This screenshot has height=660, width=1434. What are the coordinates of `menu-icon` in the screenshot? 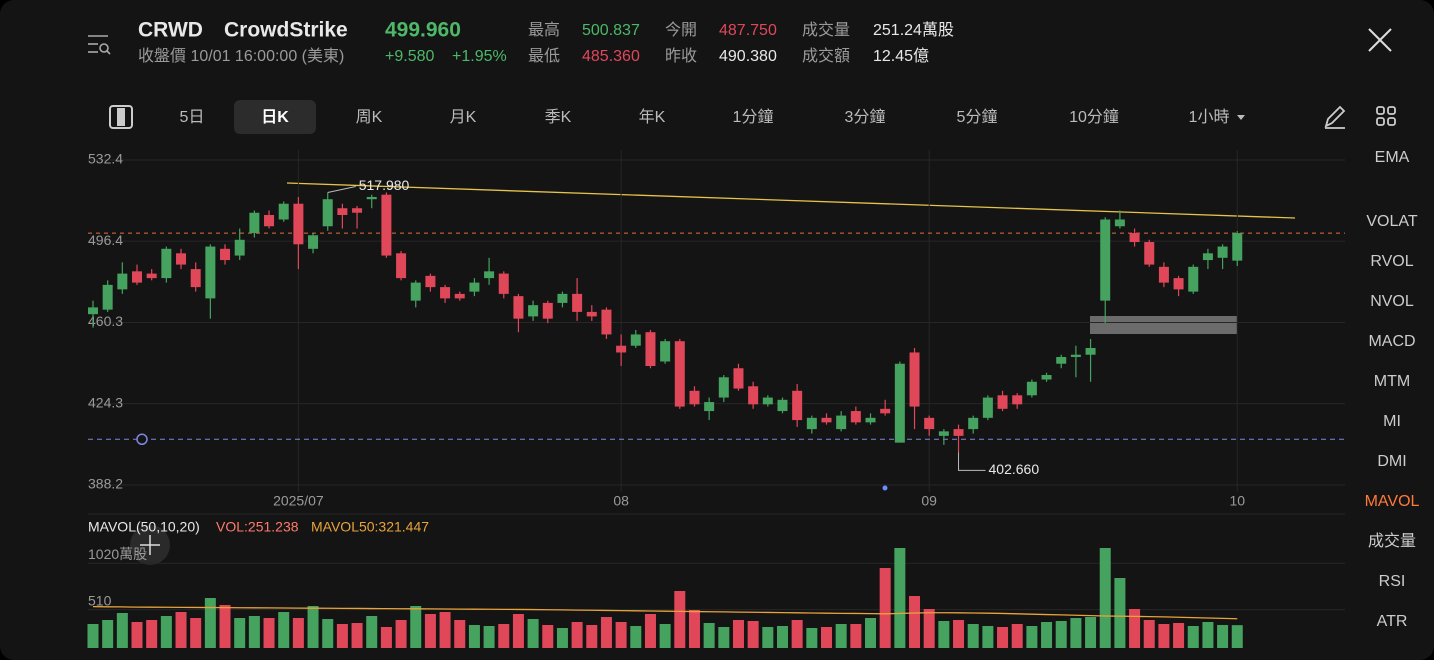 It's located at (99, 45).